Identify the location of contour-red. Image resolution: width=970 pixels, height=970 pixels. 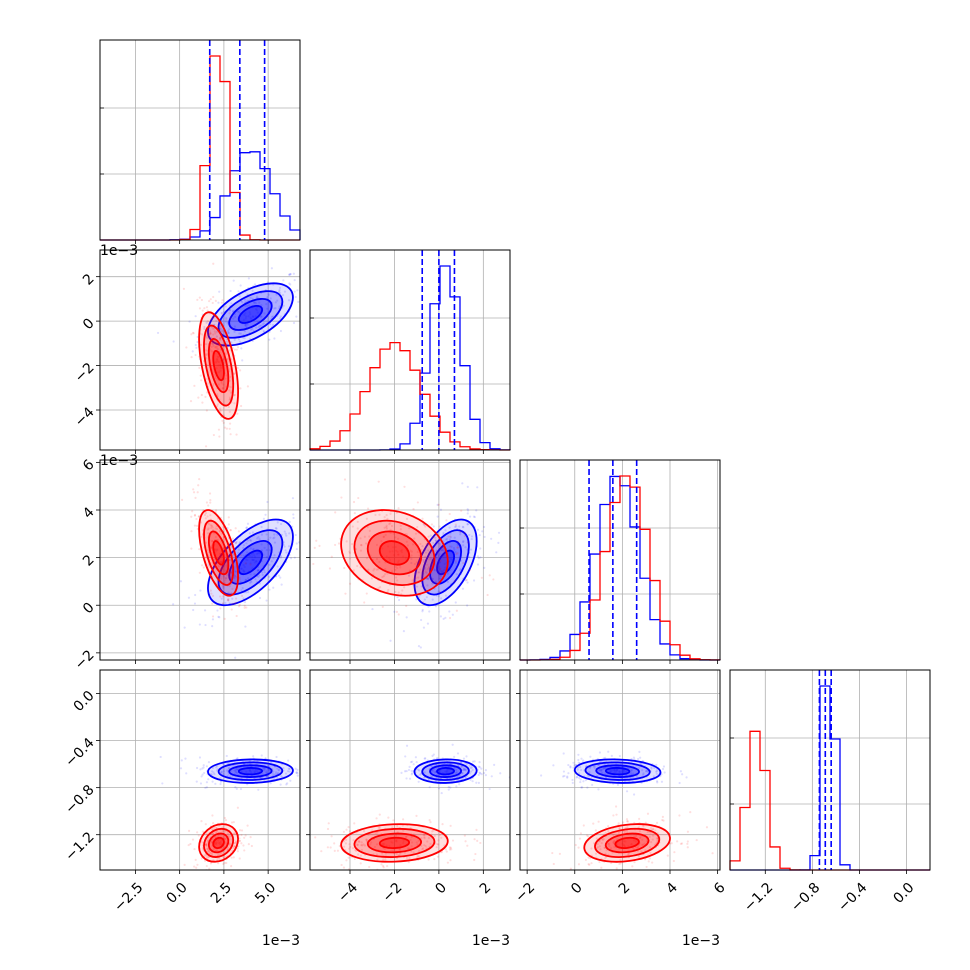
(394, 843).